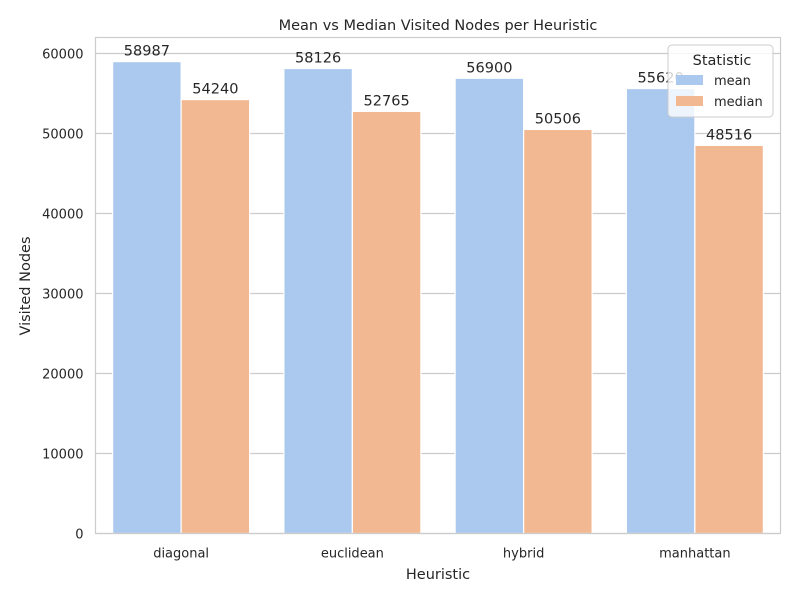 The width and height of the screenshot is (800, 604). Describe the element at coordinates (386, 322) in the screenshot. I see `bar-median-euclidean` at that location.